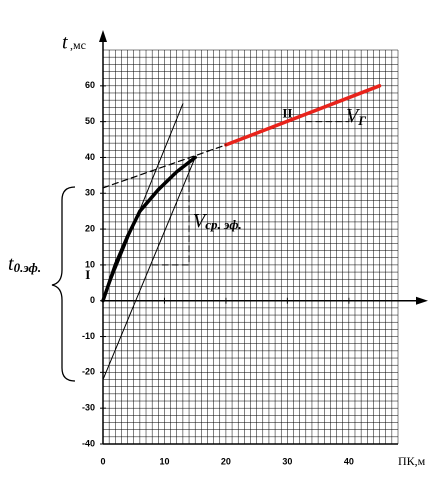 The image size is (435, 480). What do you see at coordinates (361, 120) in the screenshot?
I see `v-g-sub: Г` at bounding box center [361, 120].